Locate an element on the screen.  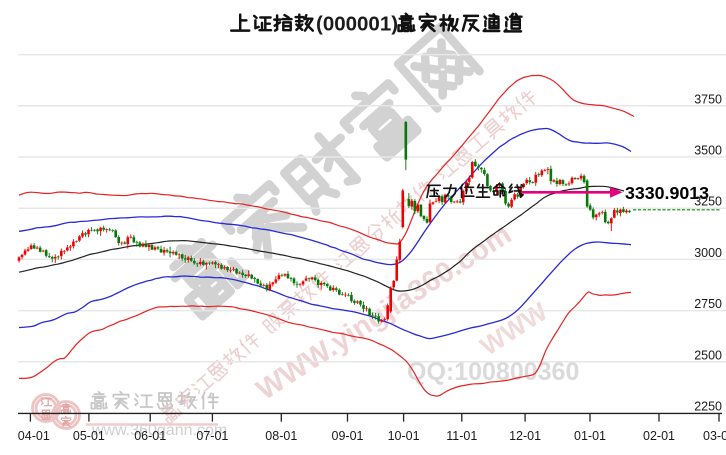
svg-text: 06-01 is located at coordinates (150, 436).